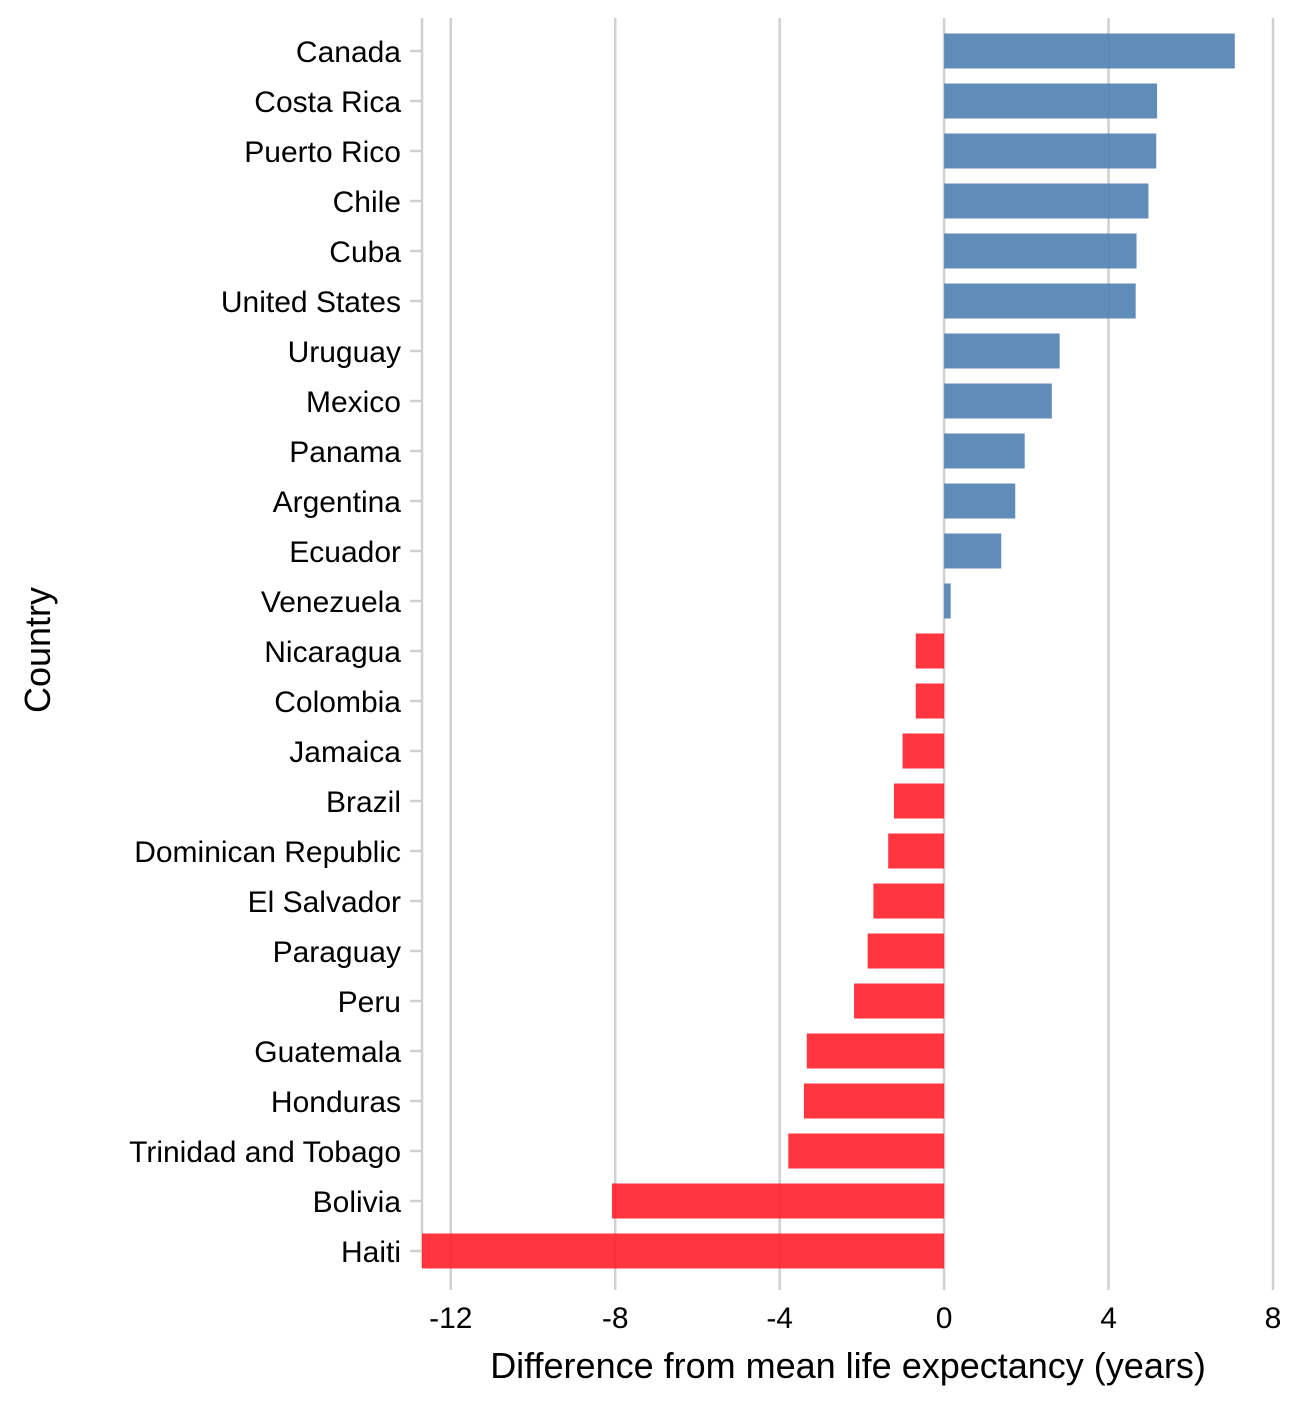 The height and width of the screenshot is (1404, 1296). Describe the element at coordinates (1108, 1318) in the screenshot. I see `x-tick-label: 4` at that location.